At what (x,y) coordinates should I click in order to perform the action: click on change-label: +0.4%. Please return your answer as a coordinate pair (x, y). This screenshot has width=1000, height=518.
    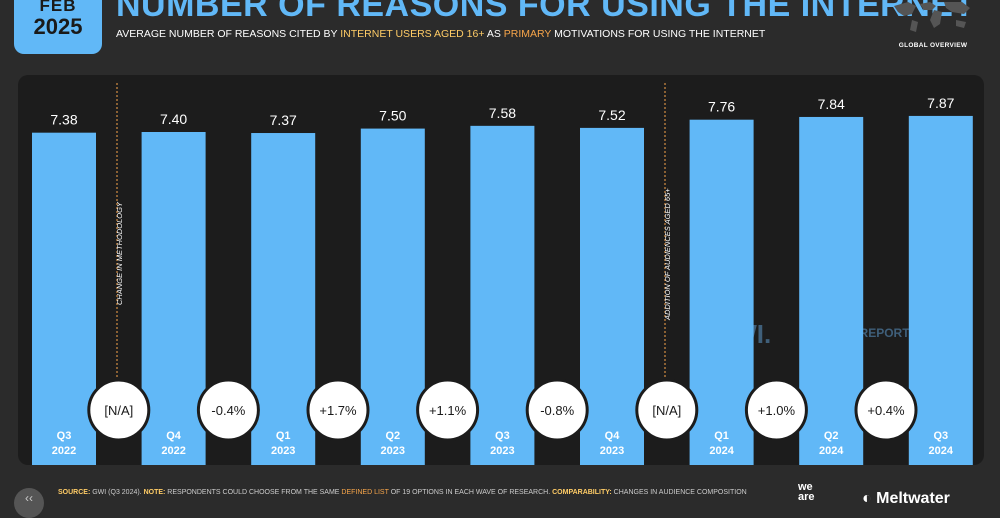
    Looking at the image, I should click on (886, 410).